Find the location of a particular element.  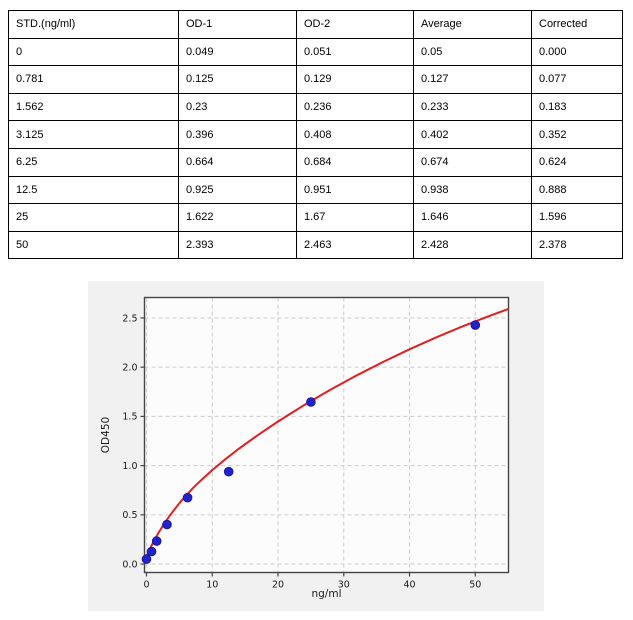

y-tick-label: 1.5 is located at coordinates (129, 417).